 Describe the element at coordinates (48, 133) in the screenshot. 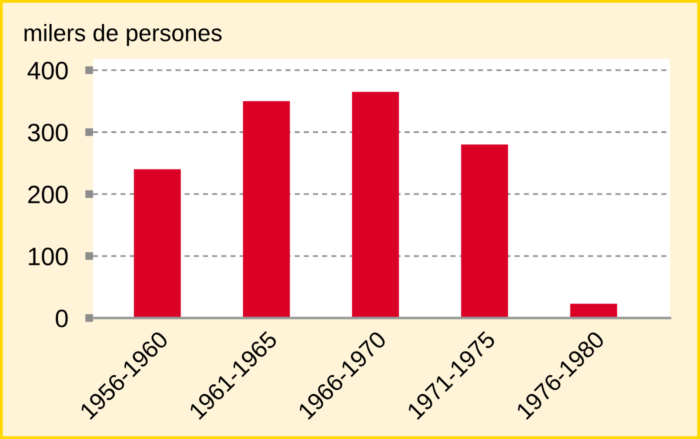

I see `y-tick-label: 300` at that location.